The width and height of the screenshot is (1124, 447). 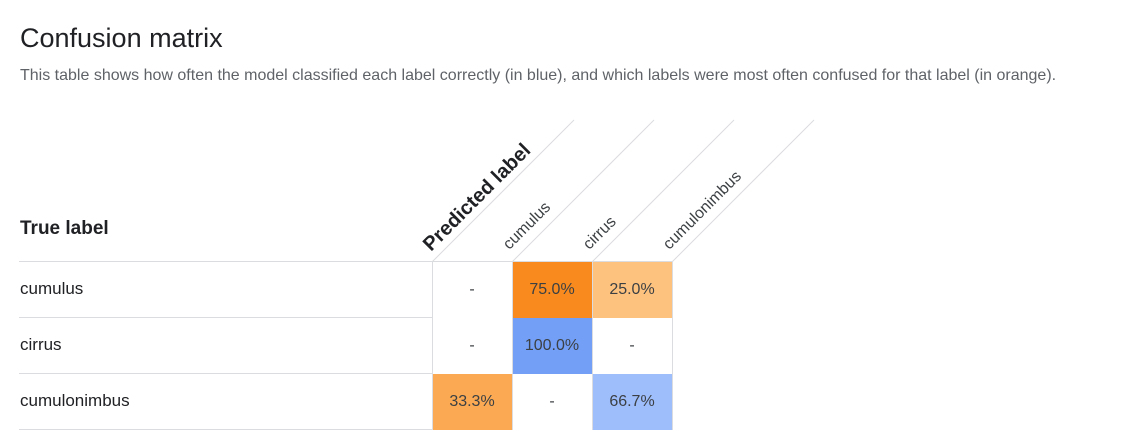 I want to click on table-header-divider, so click(x=345, y=261).